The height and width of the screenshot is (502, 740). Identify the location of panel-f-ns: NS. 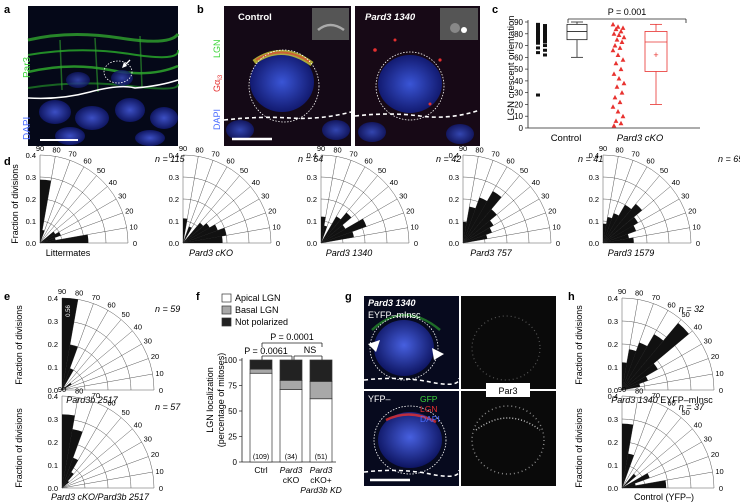
(310, 350).